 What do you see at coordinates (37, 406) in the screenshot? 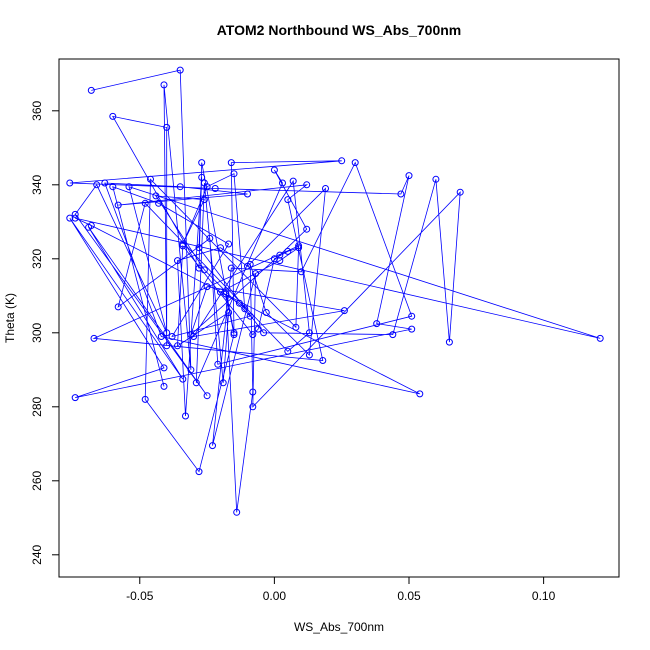
I see `y-tick-label-2: 280` at bounding box center [37, 406].